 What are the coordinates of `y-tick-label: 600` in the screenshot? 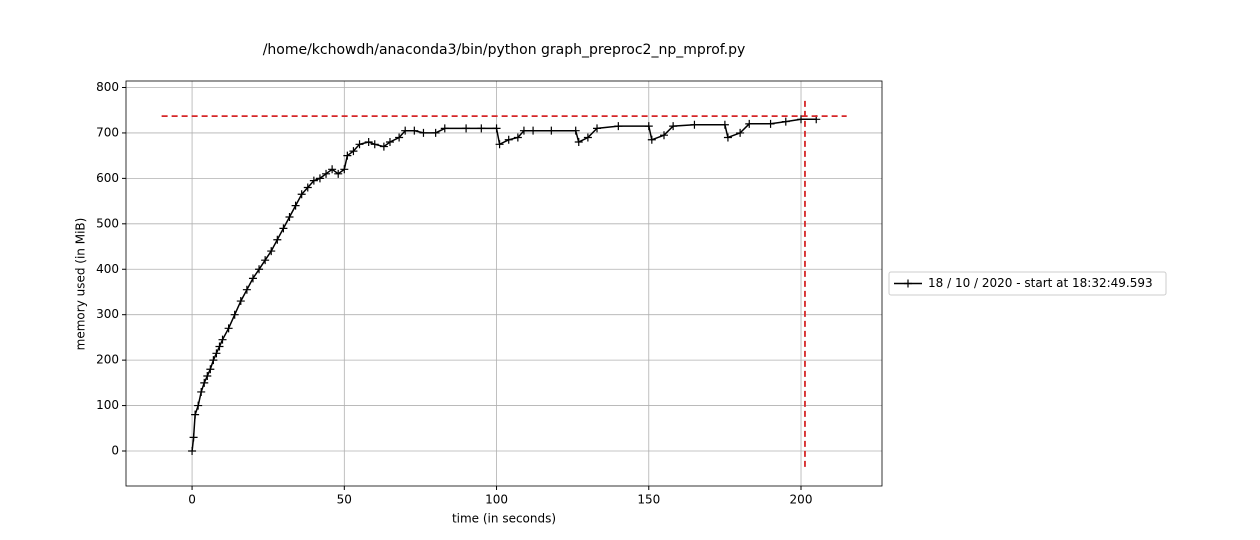 It's located at (107, 178).